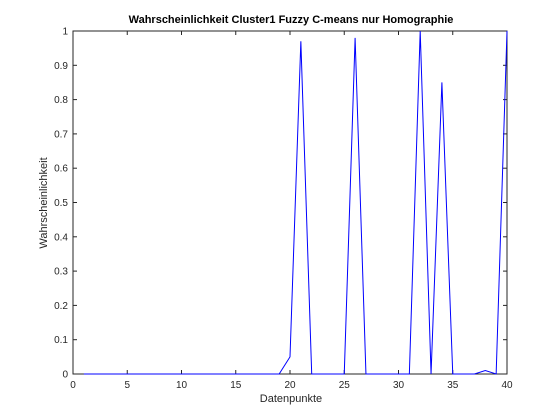 This screenshot has height=420, width=560. I want to click on y-tick-label: 0.6, so click(61, 169).